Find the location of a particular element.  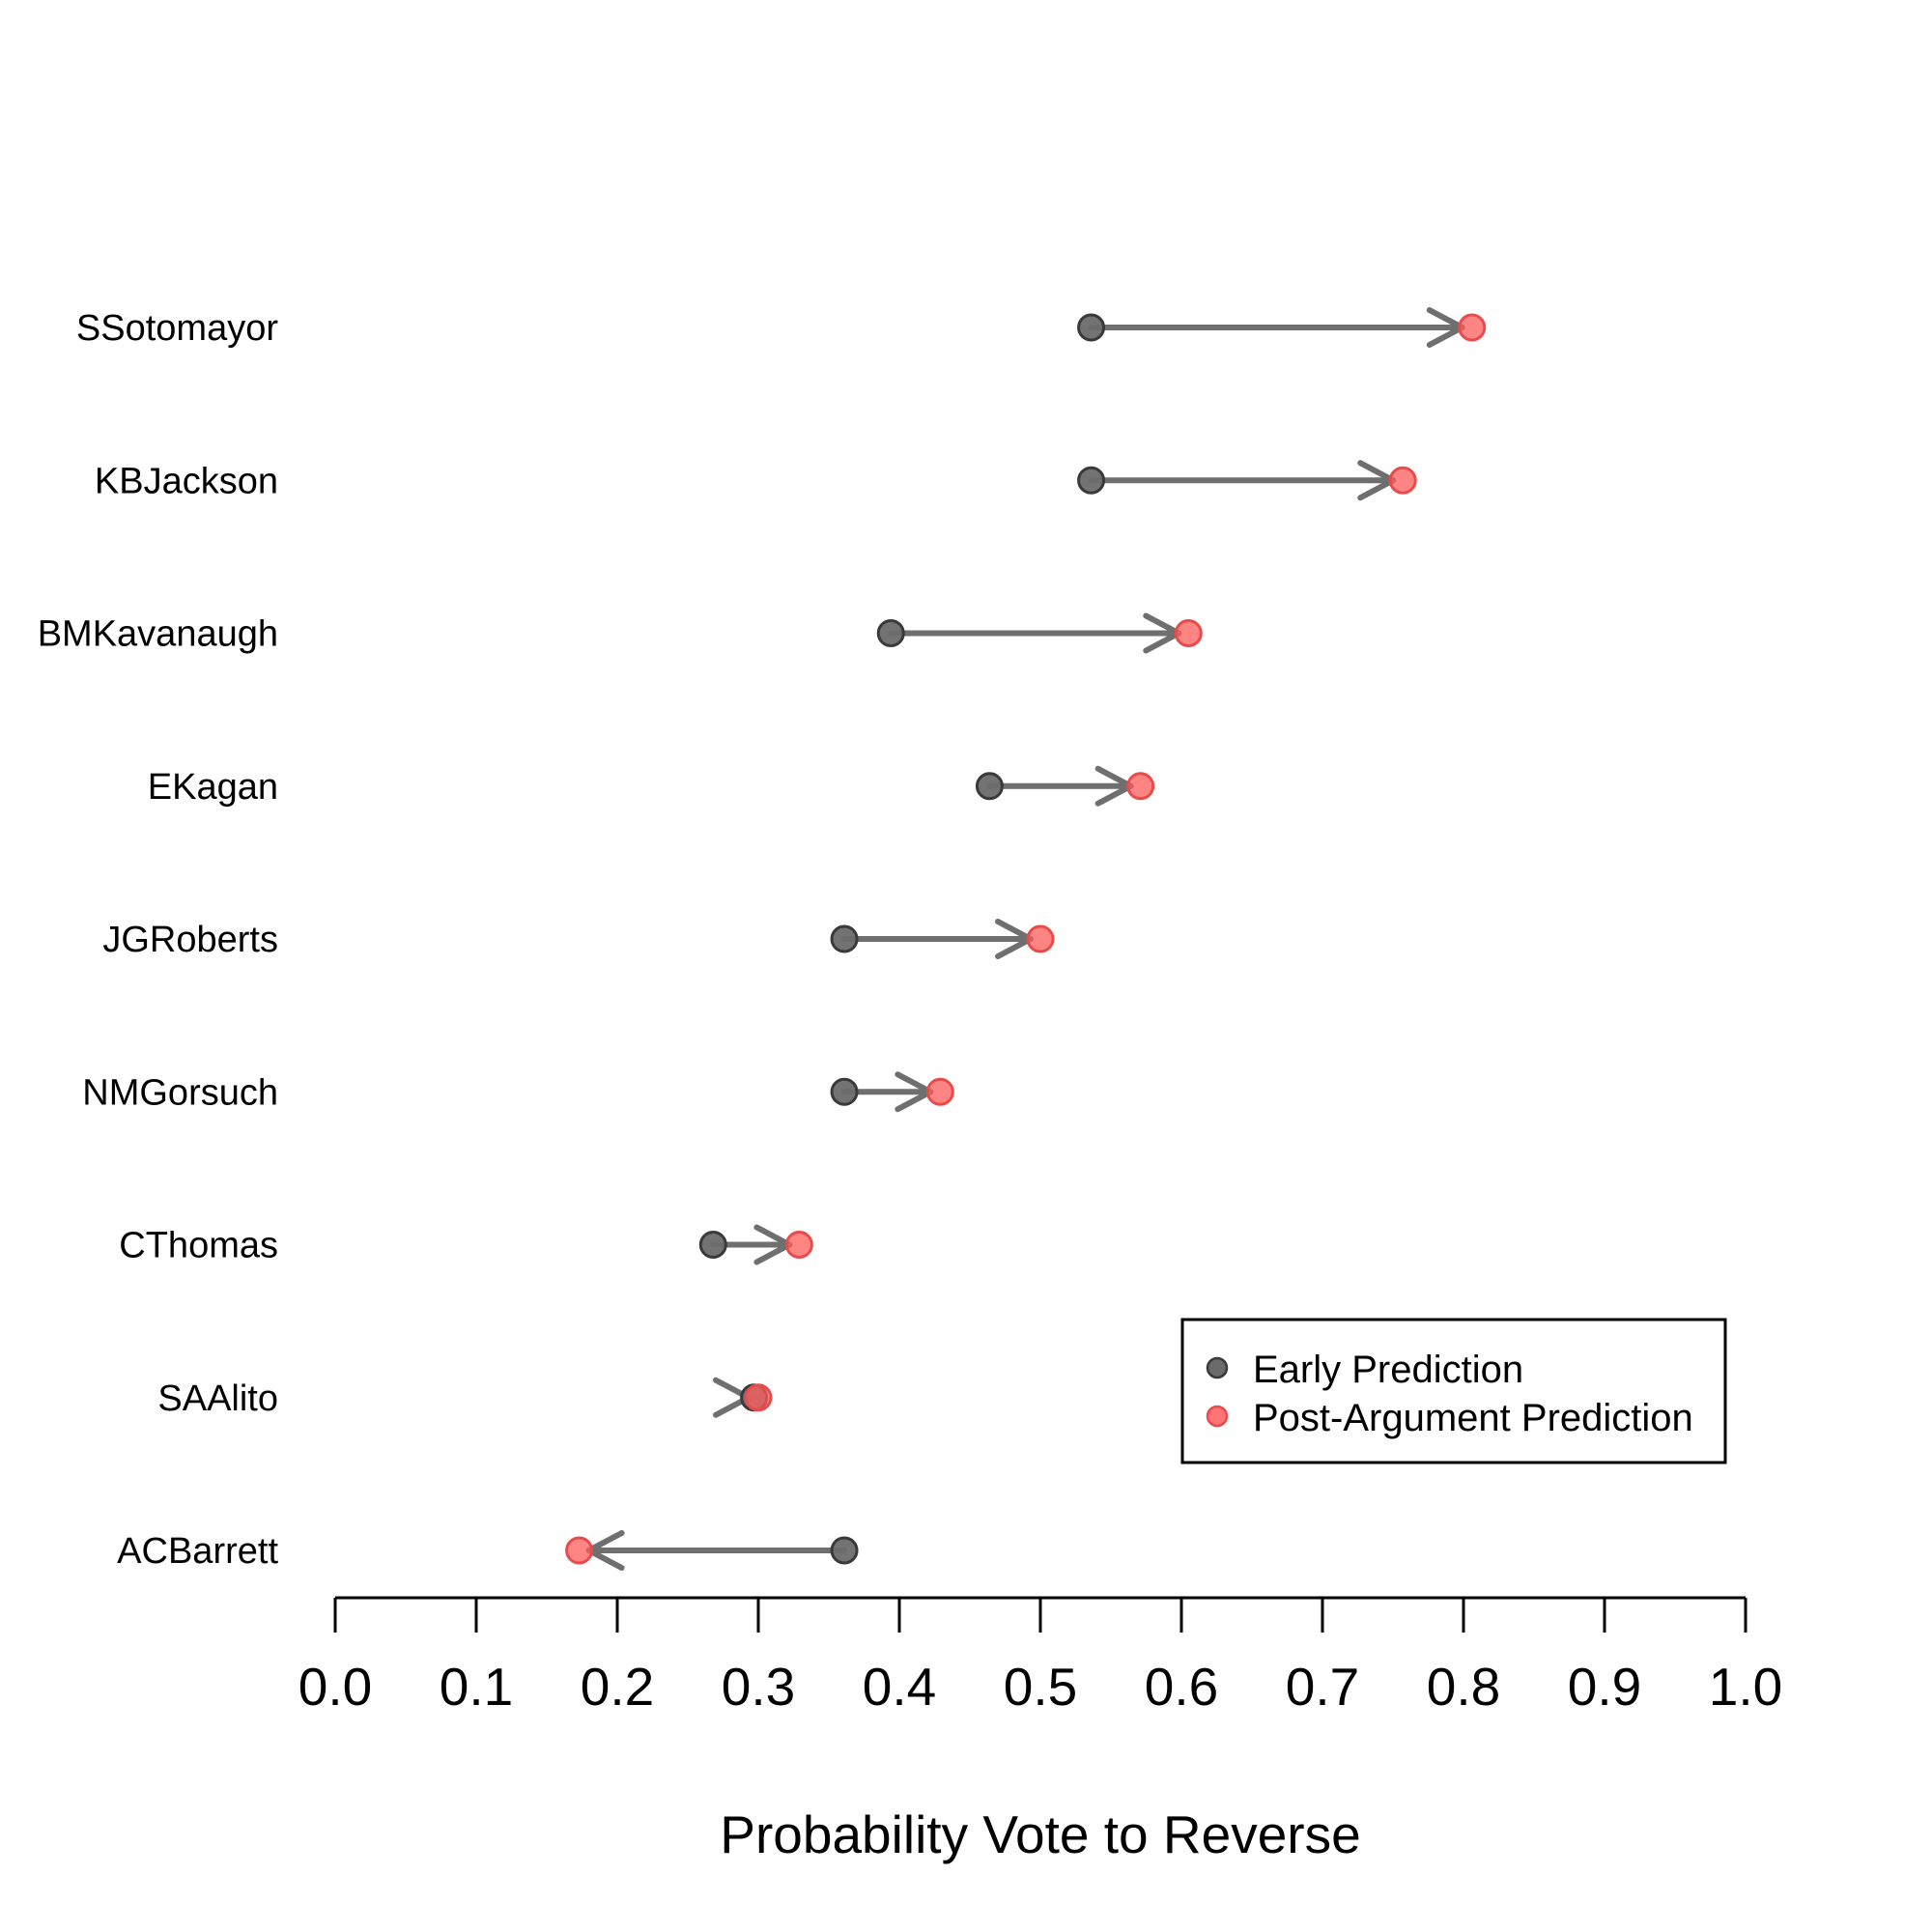

x-tick-label-1-0: 1.0 is located at coordinates (1745, 1687).